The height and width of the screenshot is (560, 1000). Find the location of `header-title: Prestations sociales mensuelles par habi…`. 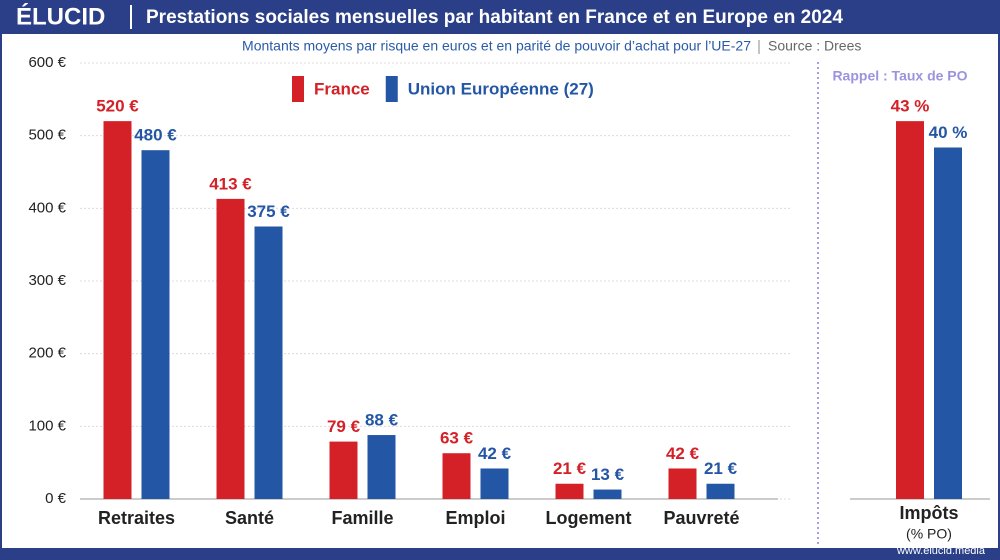

header-title: Prestations sociales mensuelles par habi… is located at coordinates (494, 17).